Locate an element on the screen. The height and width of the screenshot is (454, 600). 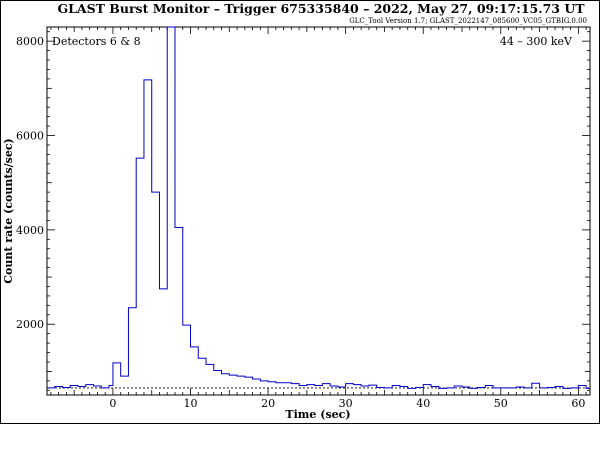
x-tick-label: 60 is located at coordinates (578, 403).